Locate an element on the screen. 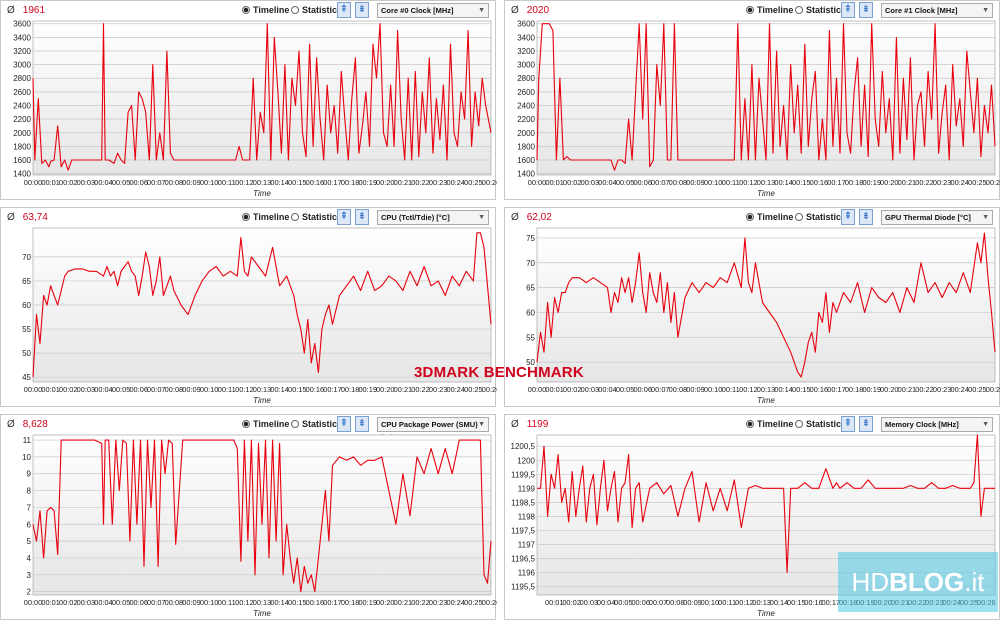 Image resolution: width=1000 pixels, height=621 pixels. x-tick-label: 00:00 is located at coordinates (33, 389).